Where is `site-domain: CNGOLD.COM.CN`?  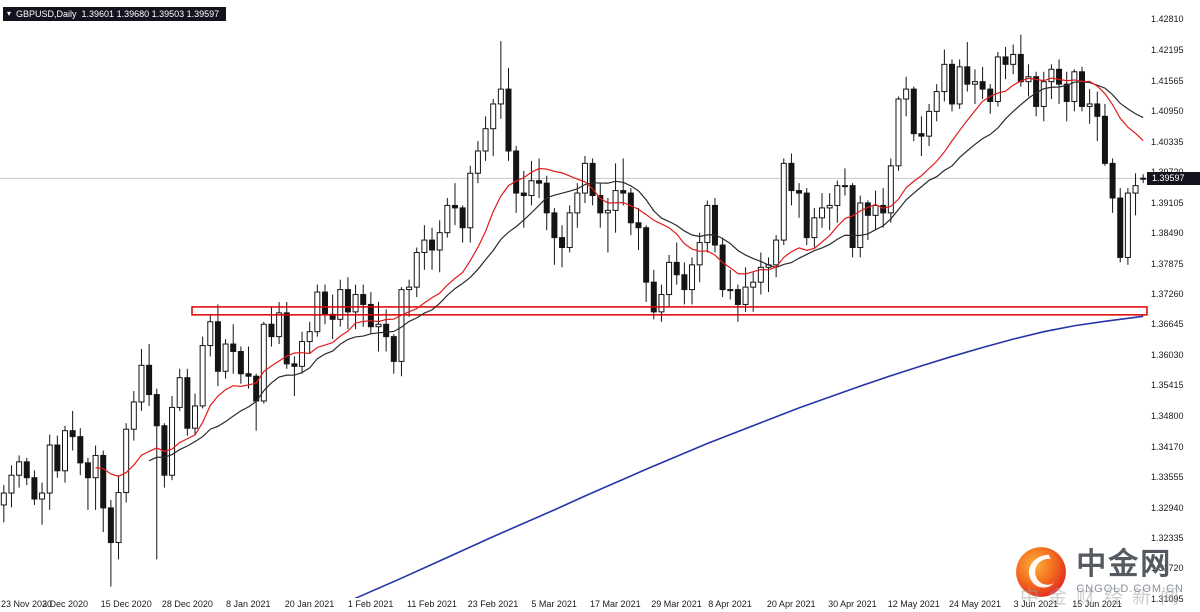 site-domain: CNGOLD.COM.CN is located at coordinates (1130, 588).